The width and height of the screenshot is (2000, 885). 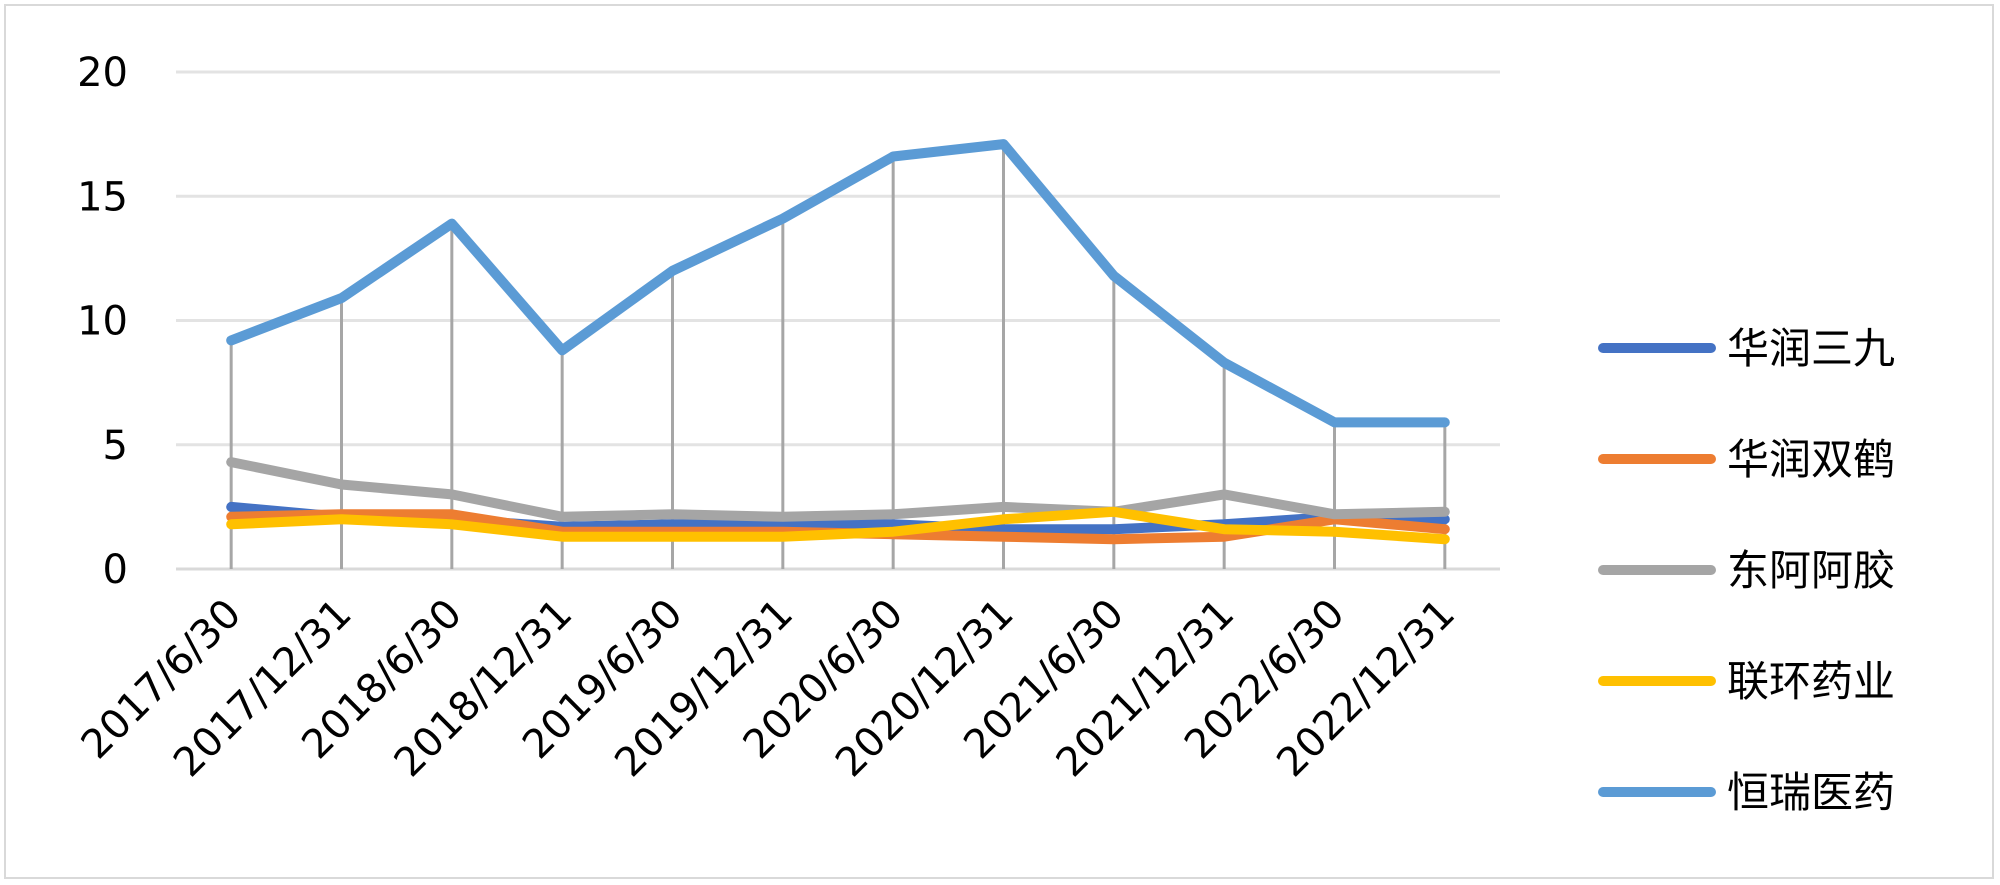 I want to click on y-axis-ticks: 0 5 10 15 20, so click(x=102, y=321).